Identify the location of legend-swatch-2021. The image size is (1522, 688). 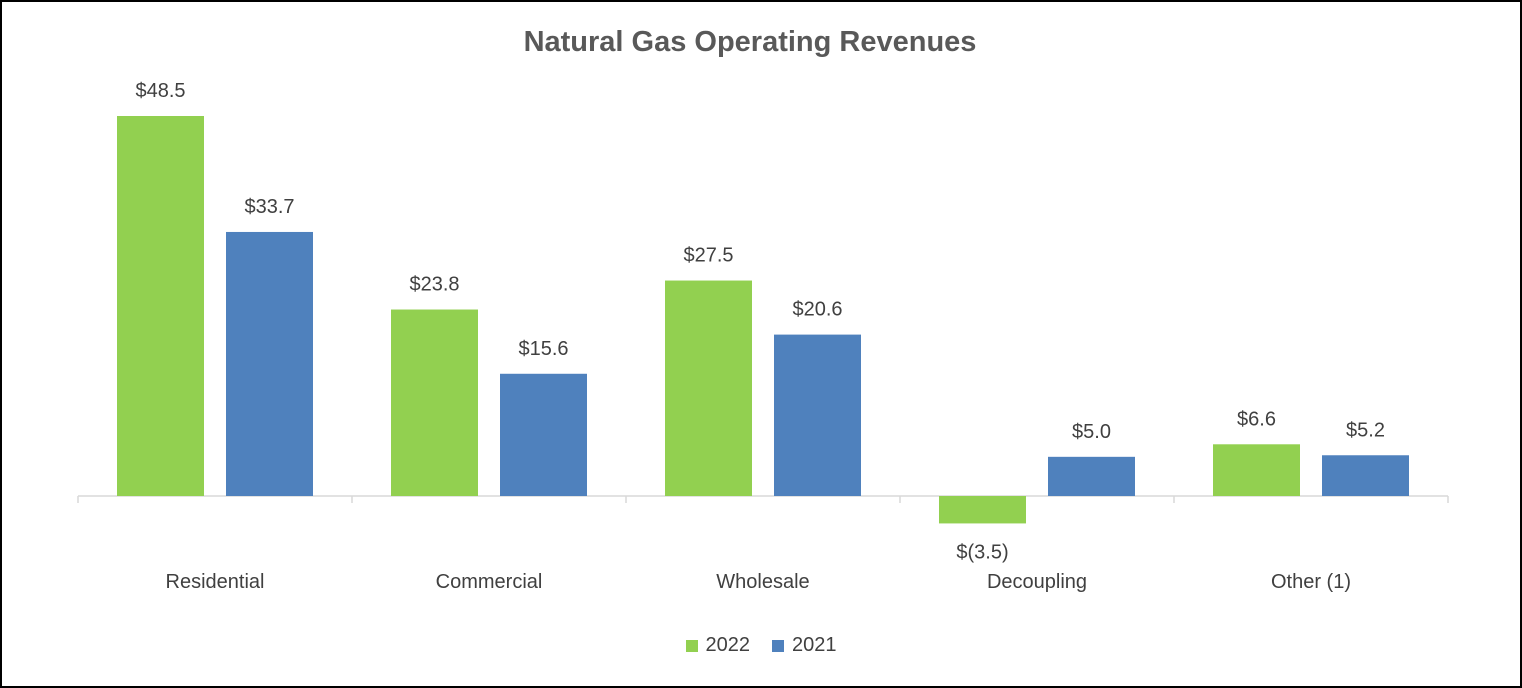
(778, 645).